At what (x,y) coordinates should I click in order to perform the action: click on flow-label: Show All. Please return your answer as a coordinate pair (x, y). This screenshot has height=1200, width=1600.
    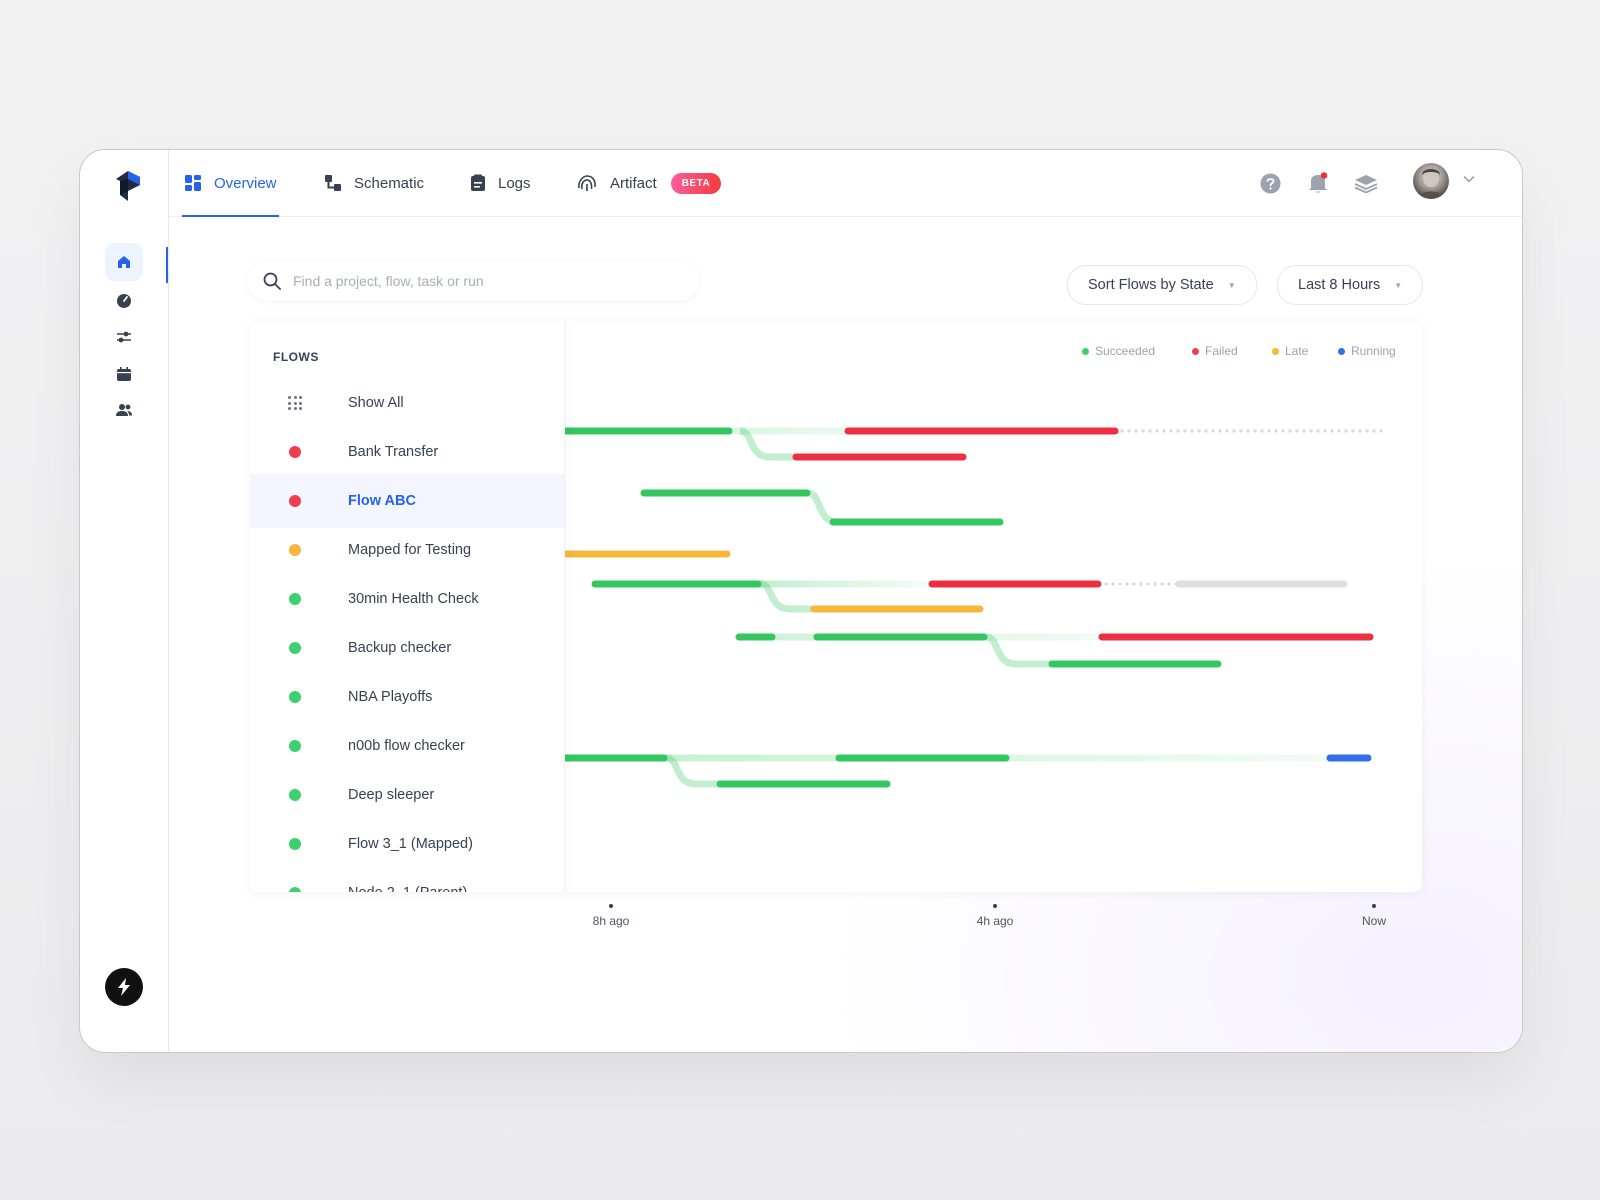
    Looking at the image, I should click on (376, 403).